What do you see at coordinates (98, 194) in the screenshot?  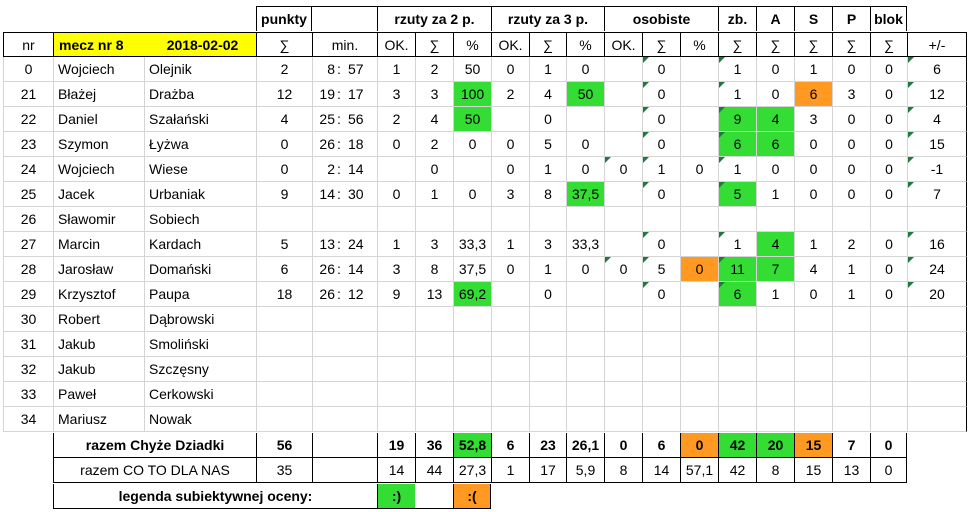 I see `player-first: Jacek` at bounding box center [98, 194].